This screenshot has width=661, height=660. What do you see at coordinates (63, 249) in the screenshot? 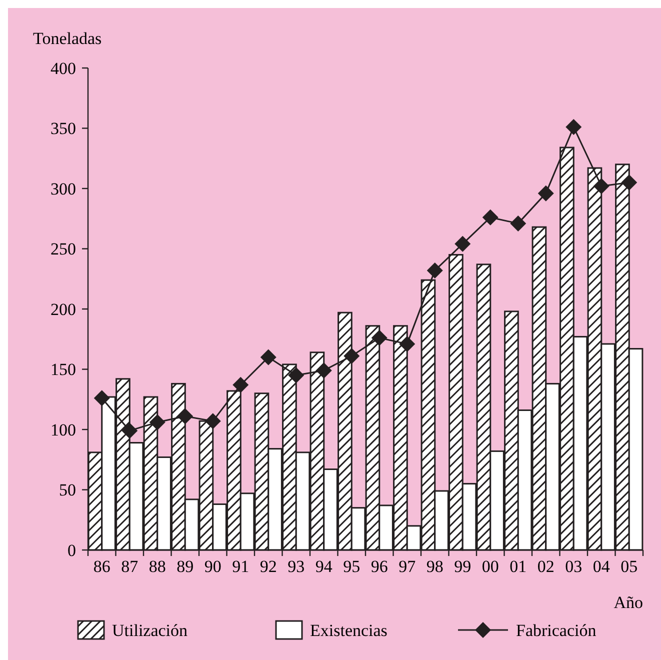
I see `y-tick-label: 250` at bounding box center [63, 249].